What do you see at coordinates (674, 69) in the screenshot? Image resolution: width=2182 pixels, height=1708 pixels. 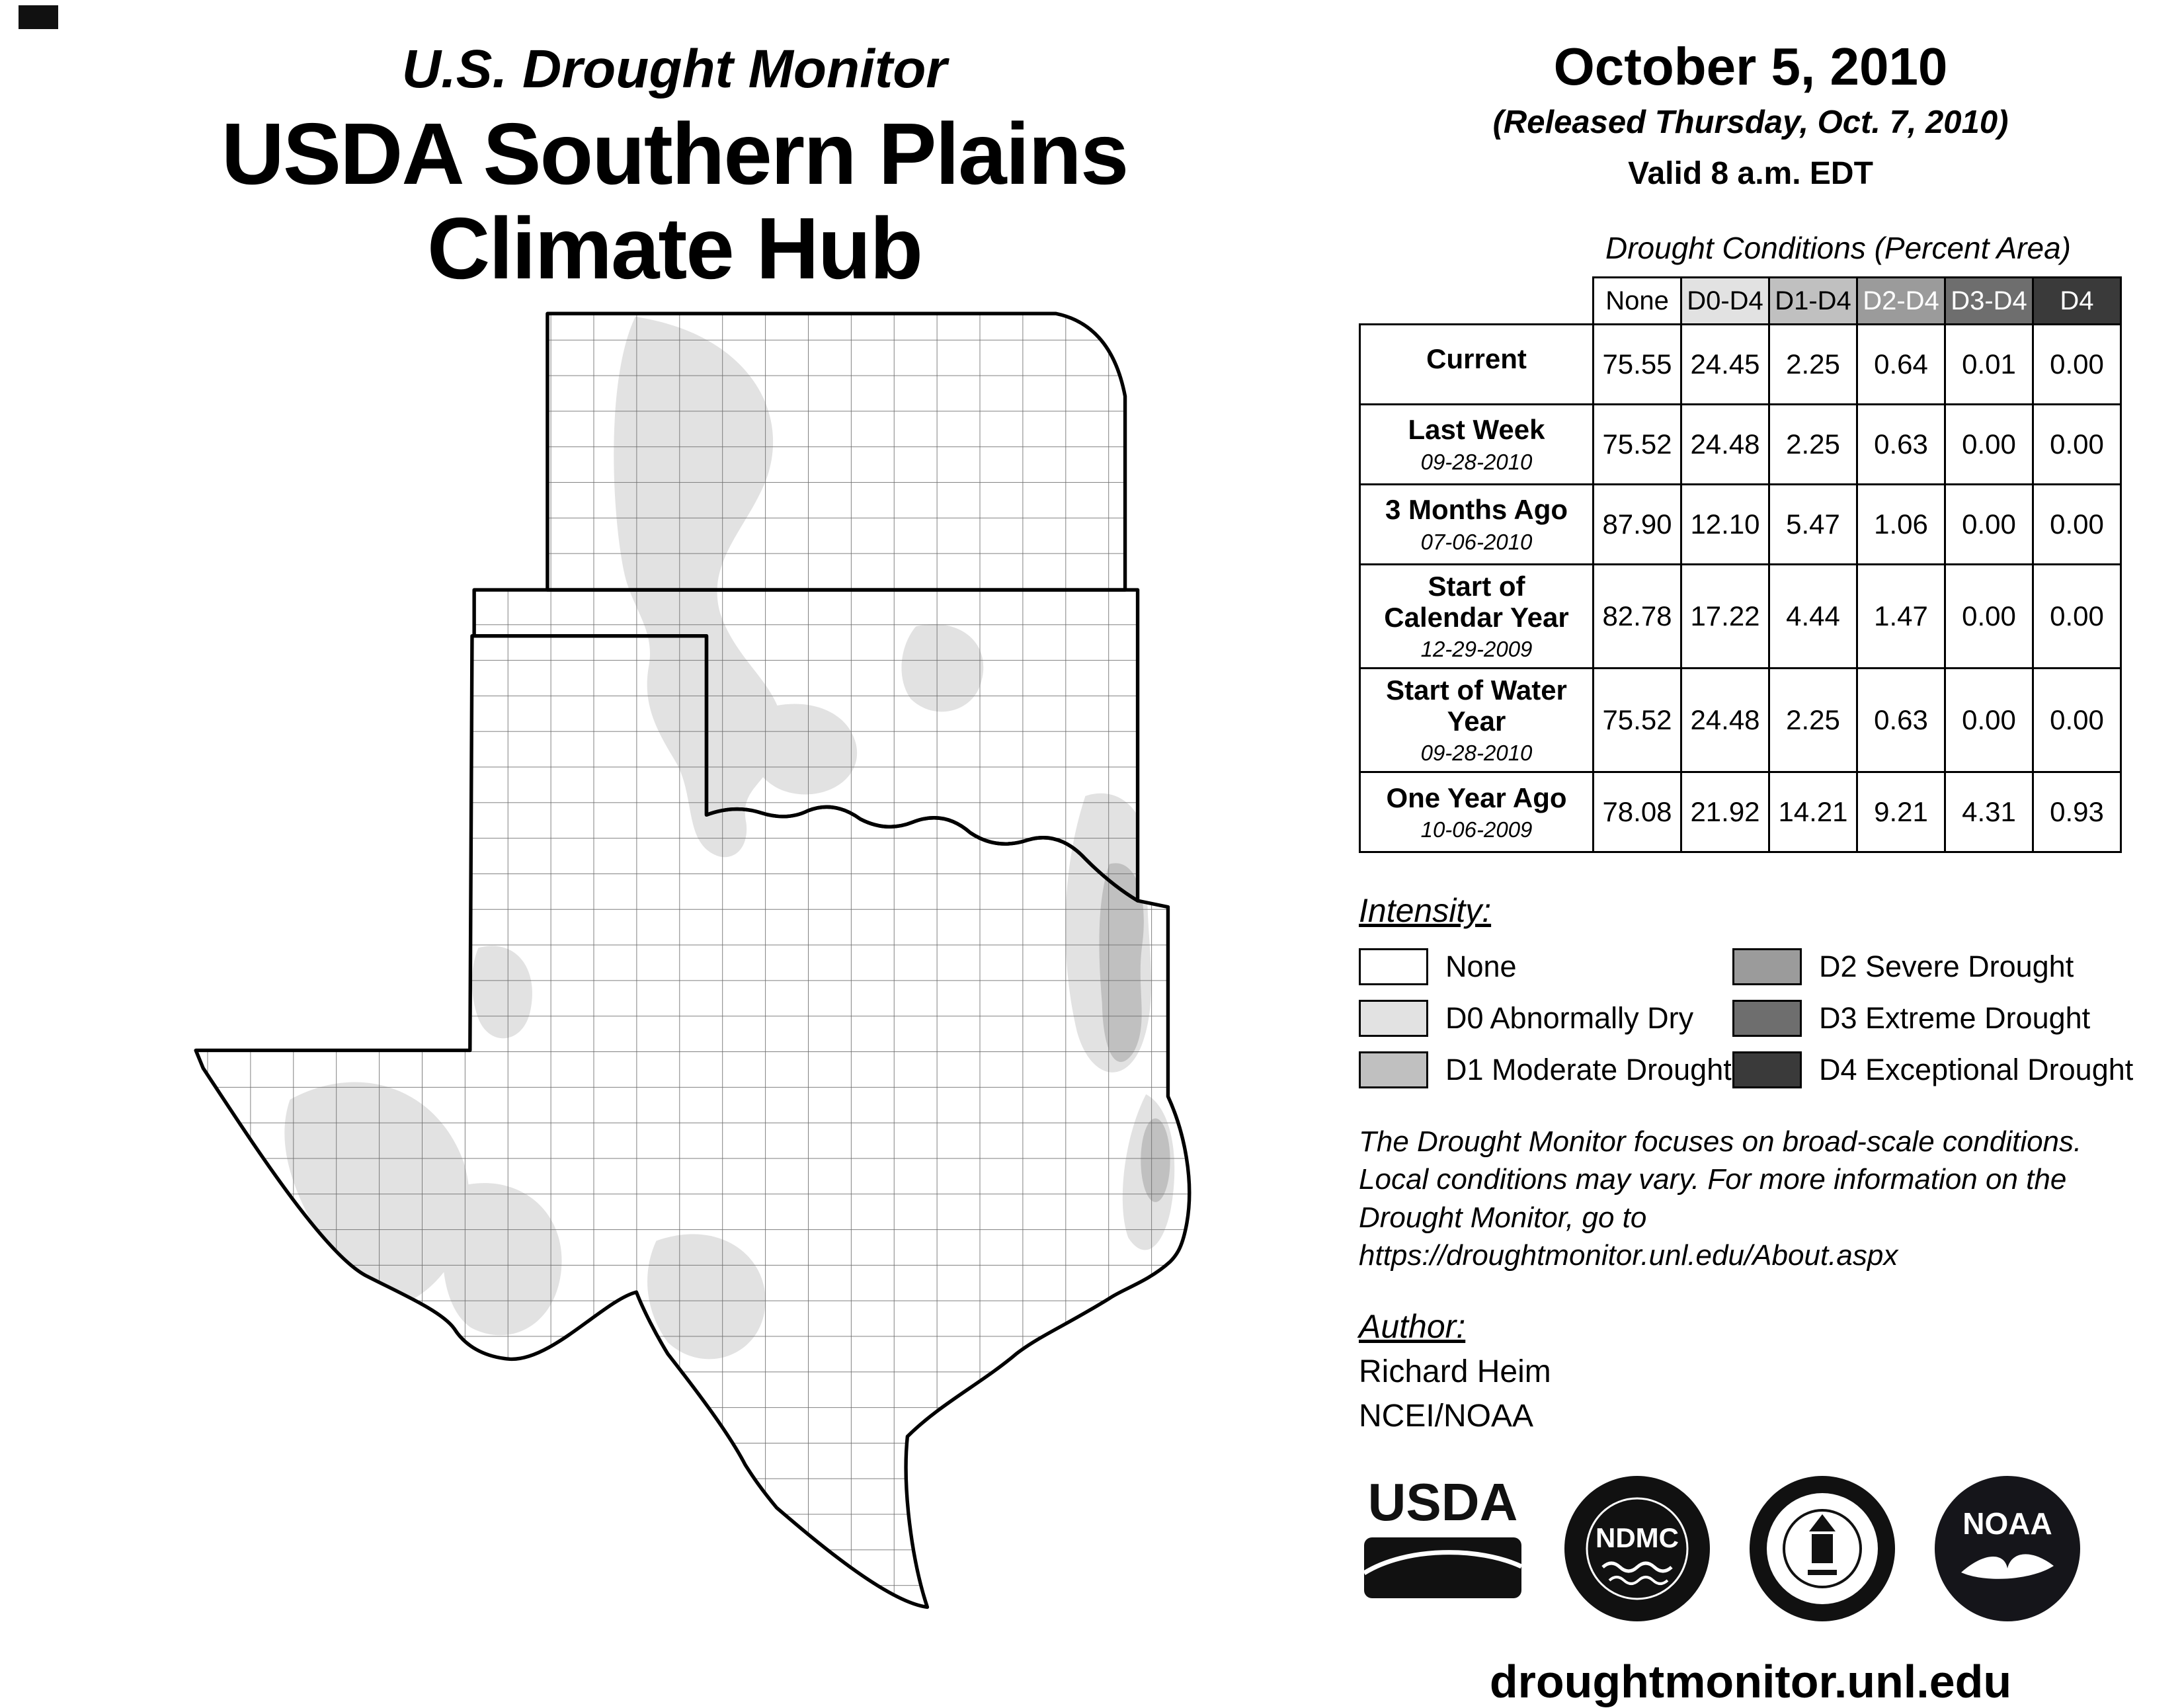 I see `program-title: U.S. Drought Monitor` at bounding box center [674, 69].